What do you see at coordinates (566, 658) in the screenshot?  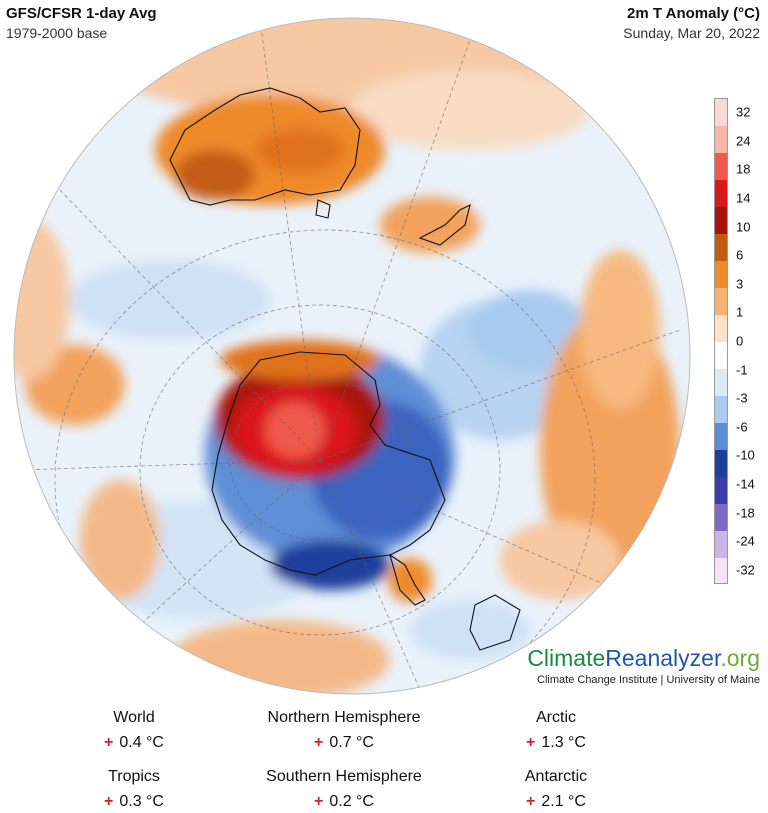 I see `brand-part-climate: Climate` at bounding box center [566, 658].